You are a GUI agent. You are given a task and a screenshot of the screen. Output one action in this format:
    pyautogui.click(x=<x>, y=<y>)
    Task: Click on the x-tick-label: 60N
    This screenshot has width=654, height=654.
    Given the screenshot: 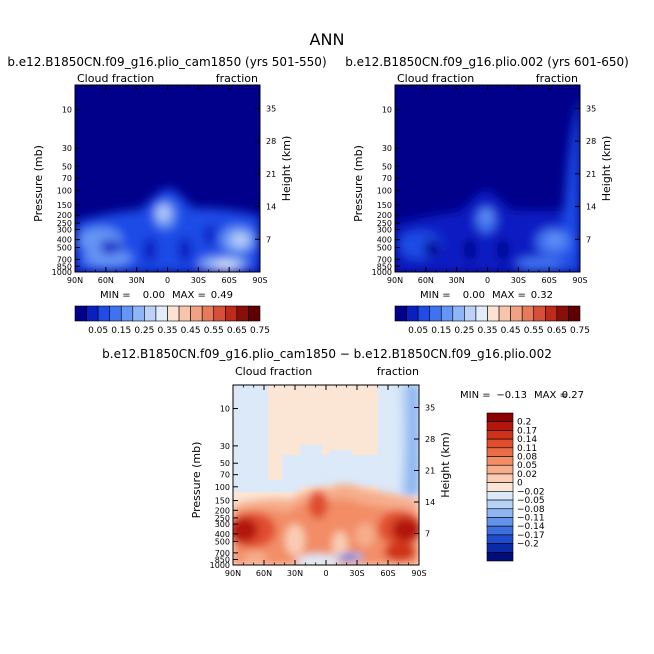 What is the action you would take?
    pyautogui.click(x=264, y=573)
    